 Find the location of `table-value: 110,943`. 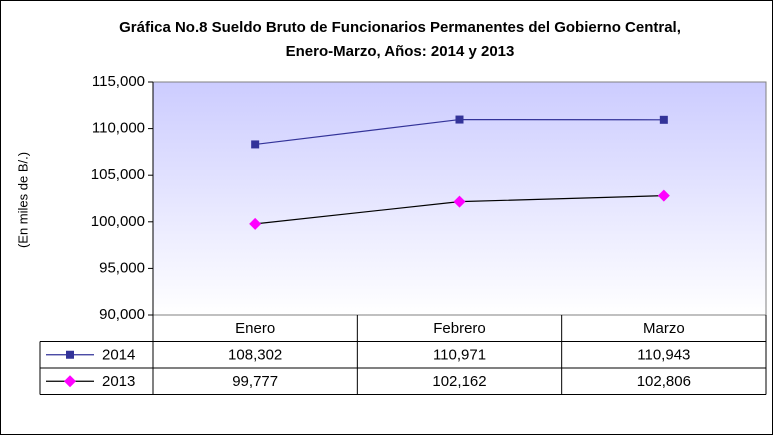

table-value: 110,943 is located at coordinates (663, 355).